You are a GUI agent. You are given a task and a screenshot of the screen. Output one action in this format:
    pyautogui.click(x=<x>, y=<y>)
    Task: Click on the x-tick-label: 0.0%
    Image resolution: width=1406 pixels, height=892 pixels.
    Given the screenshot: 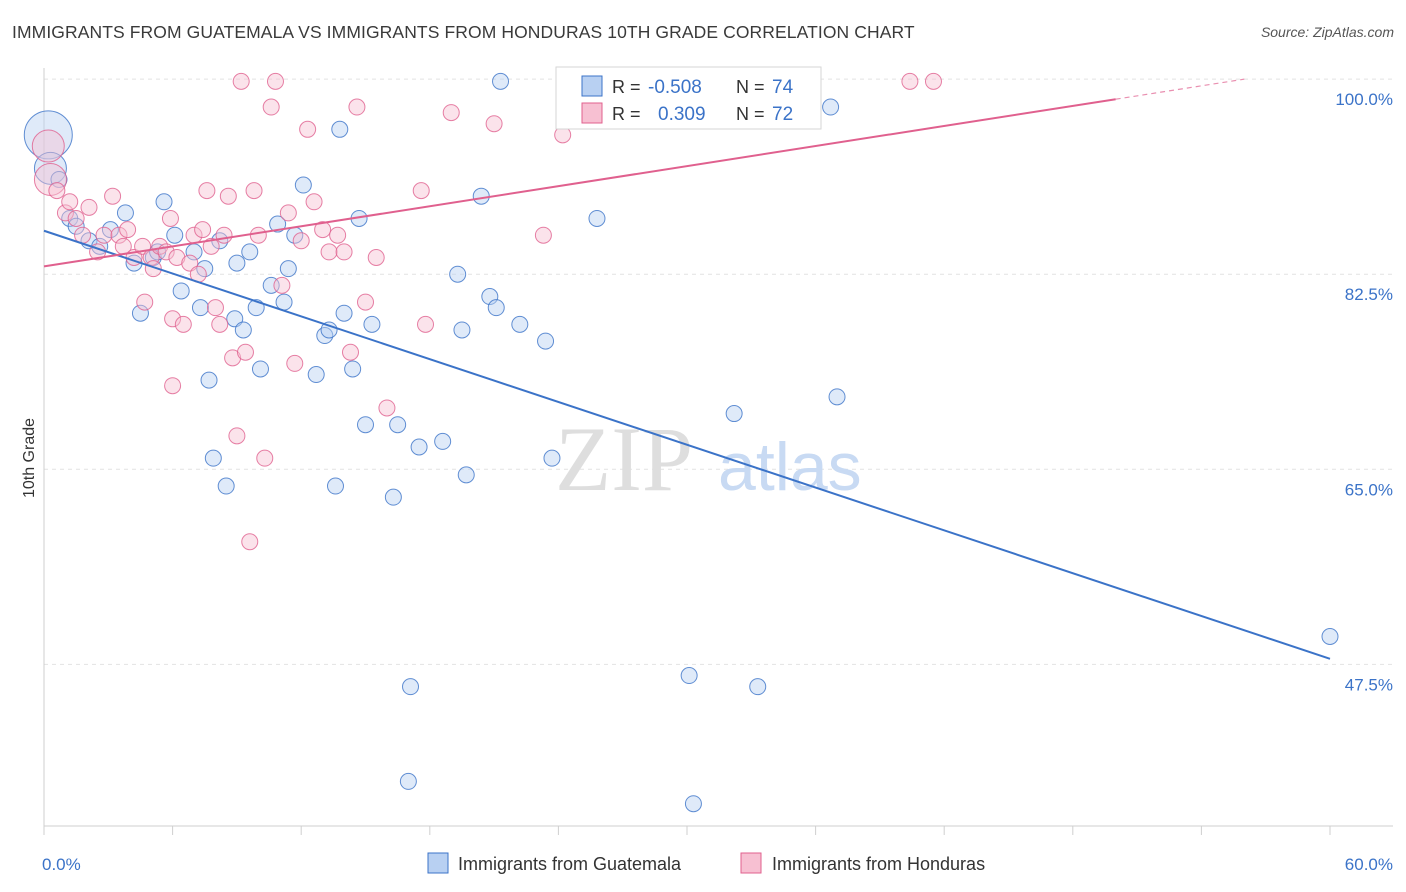 What is the action you would take?
    pyautogui.click(x=61, y=864)
    